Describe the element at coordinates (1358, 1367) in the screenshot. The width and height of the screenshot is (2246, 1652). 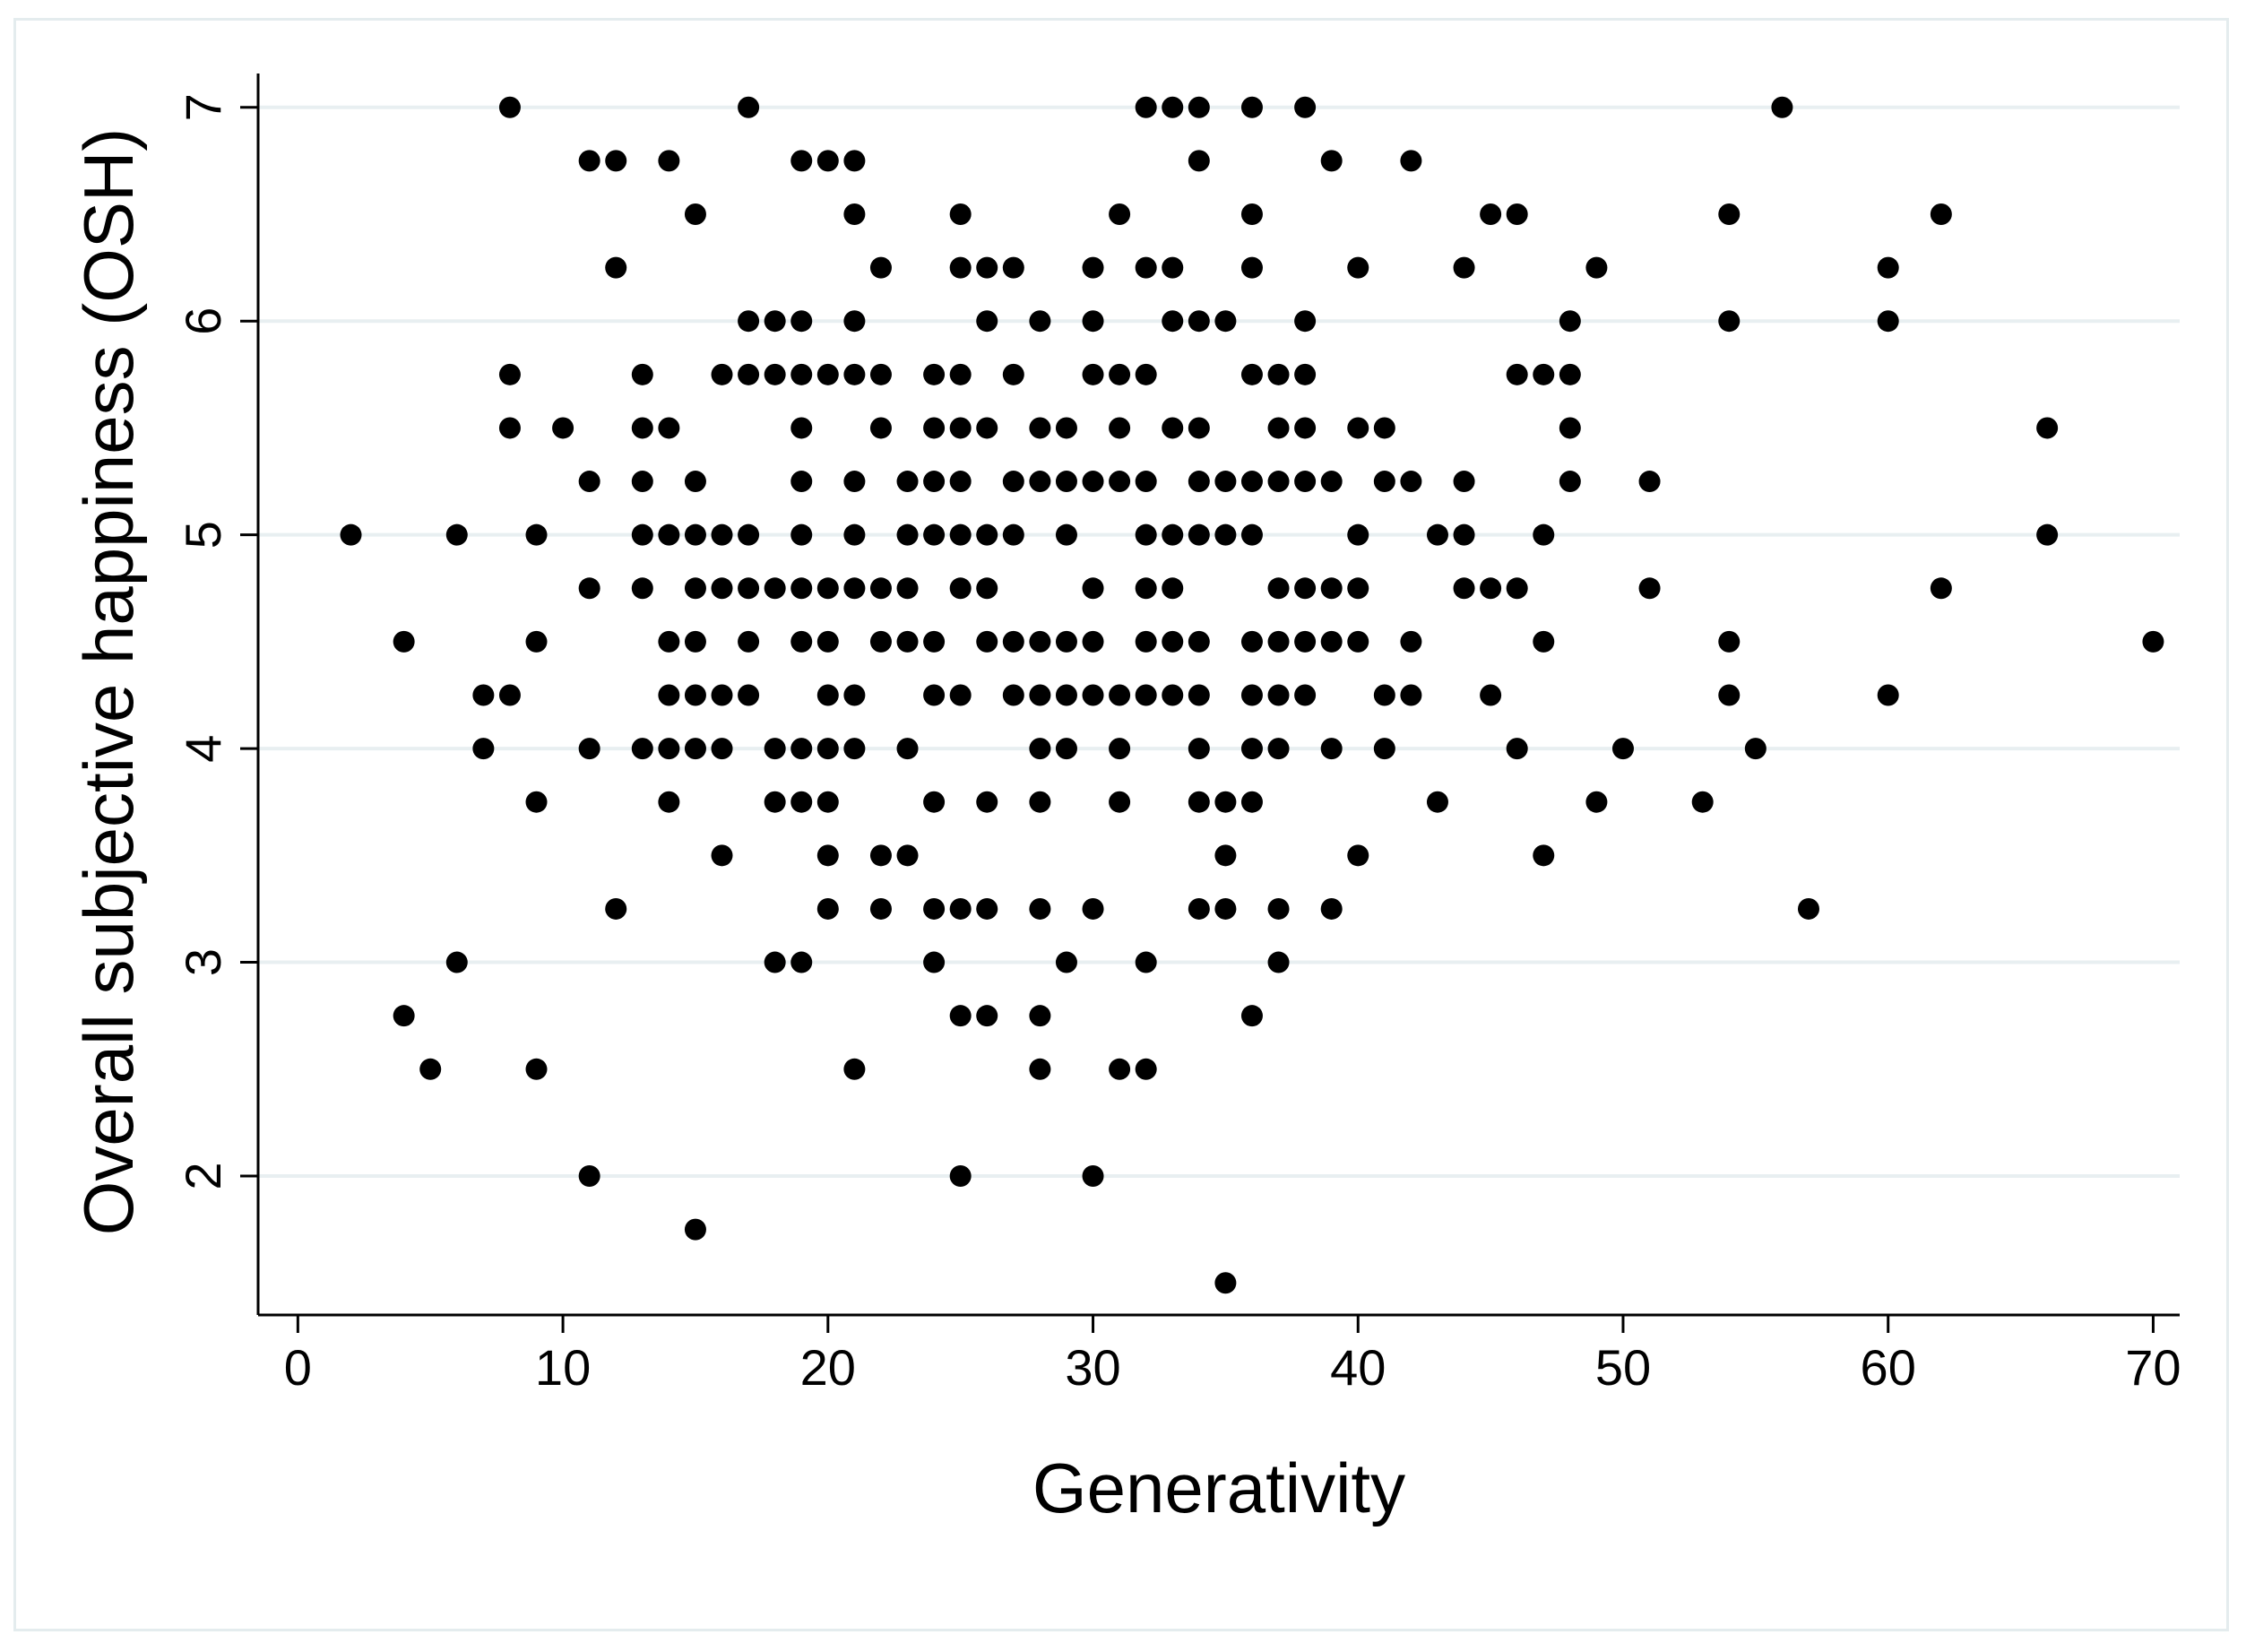
I see `x-tick-label: 40` at that location.